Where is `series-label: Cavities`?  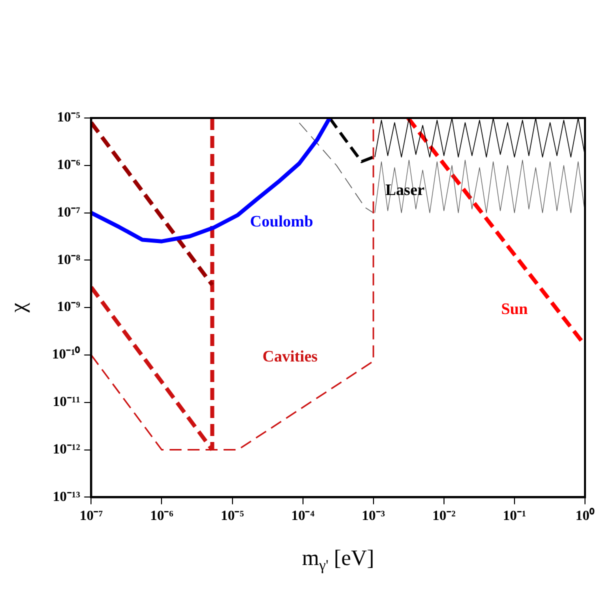
series-label: Cavities is located at coordinates (290, 357).